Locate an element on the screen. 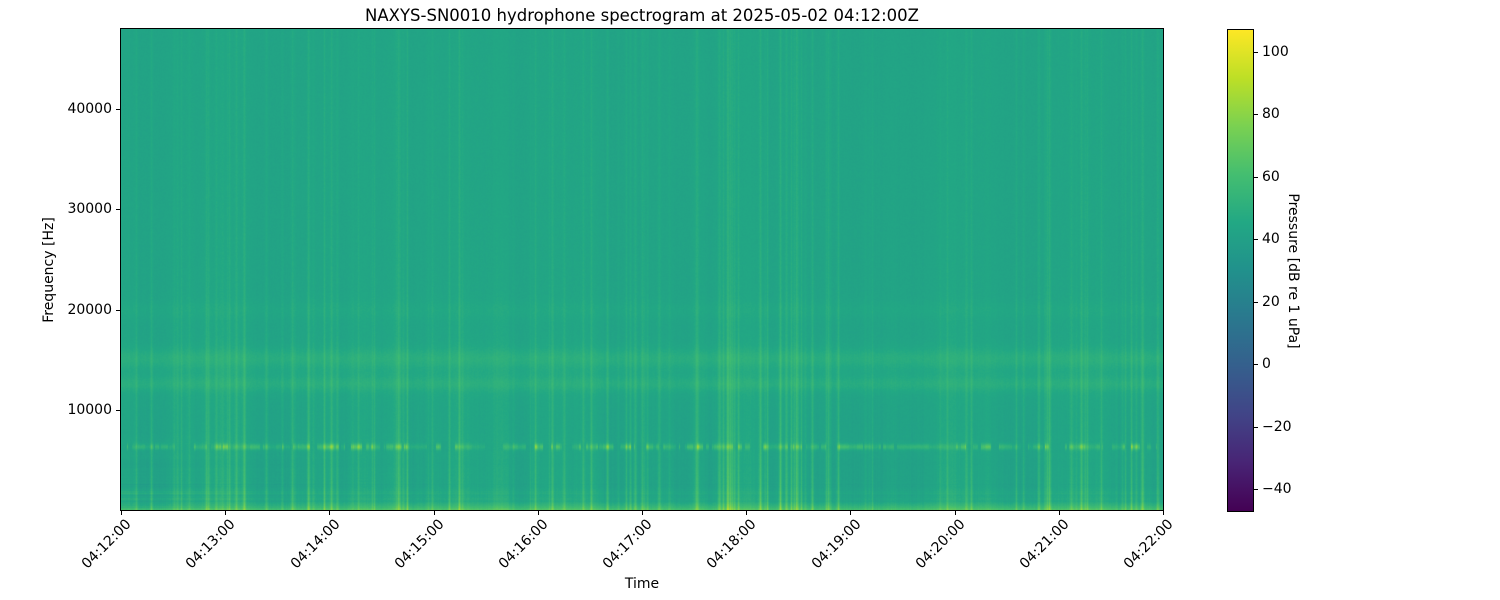 This screenshot has width=1500, height=600. x-tick-label-text: 04:21:00 is located at coordinates (1044, 544).